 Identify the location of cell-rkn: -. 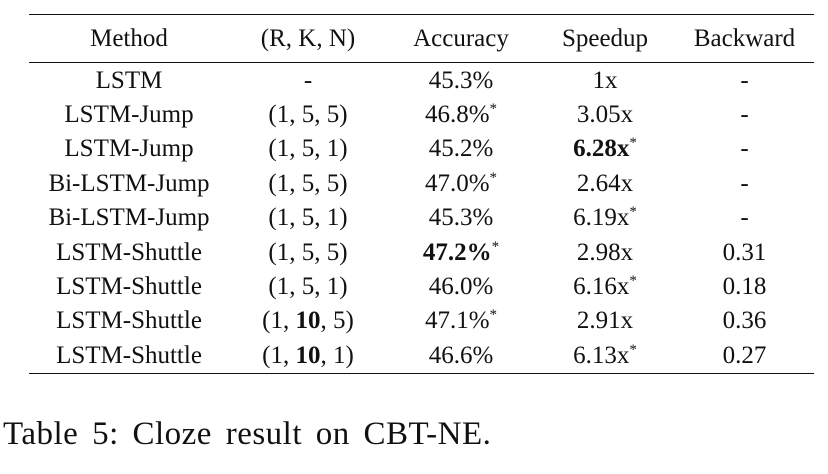
(308, 80).